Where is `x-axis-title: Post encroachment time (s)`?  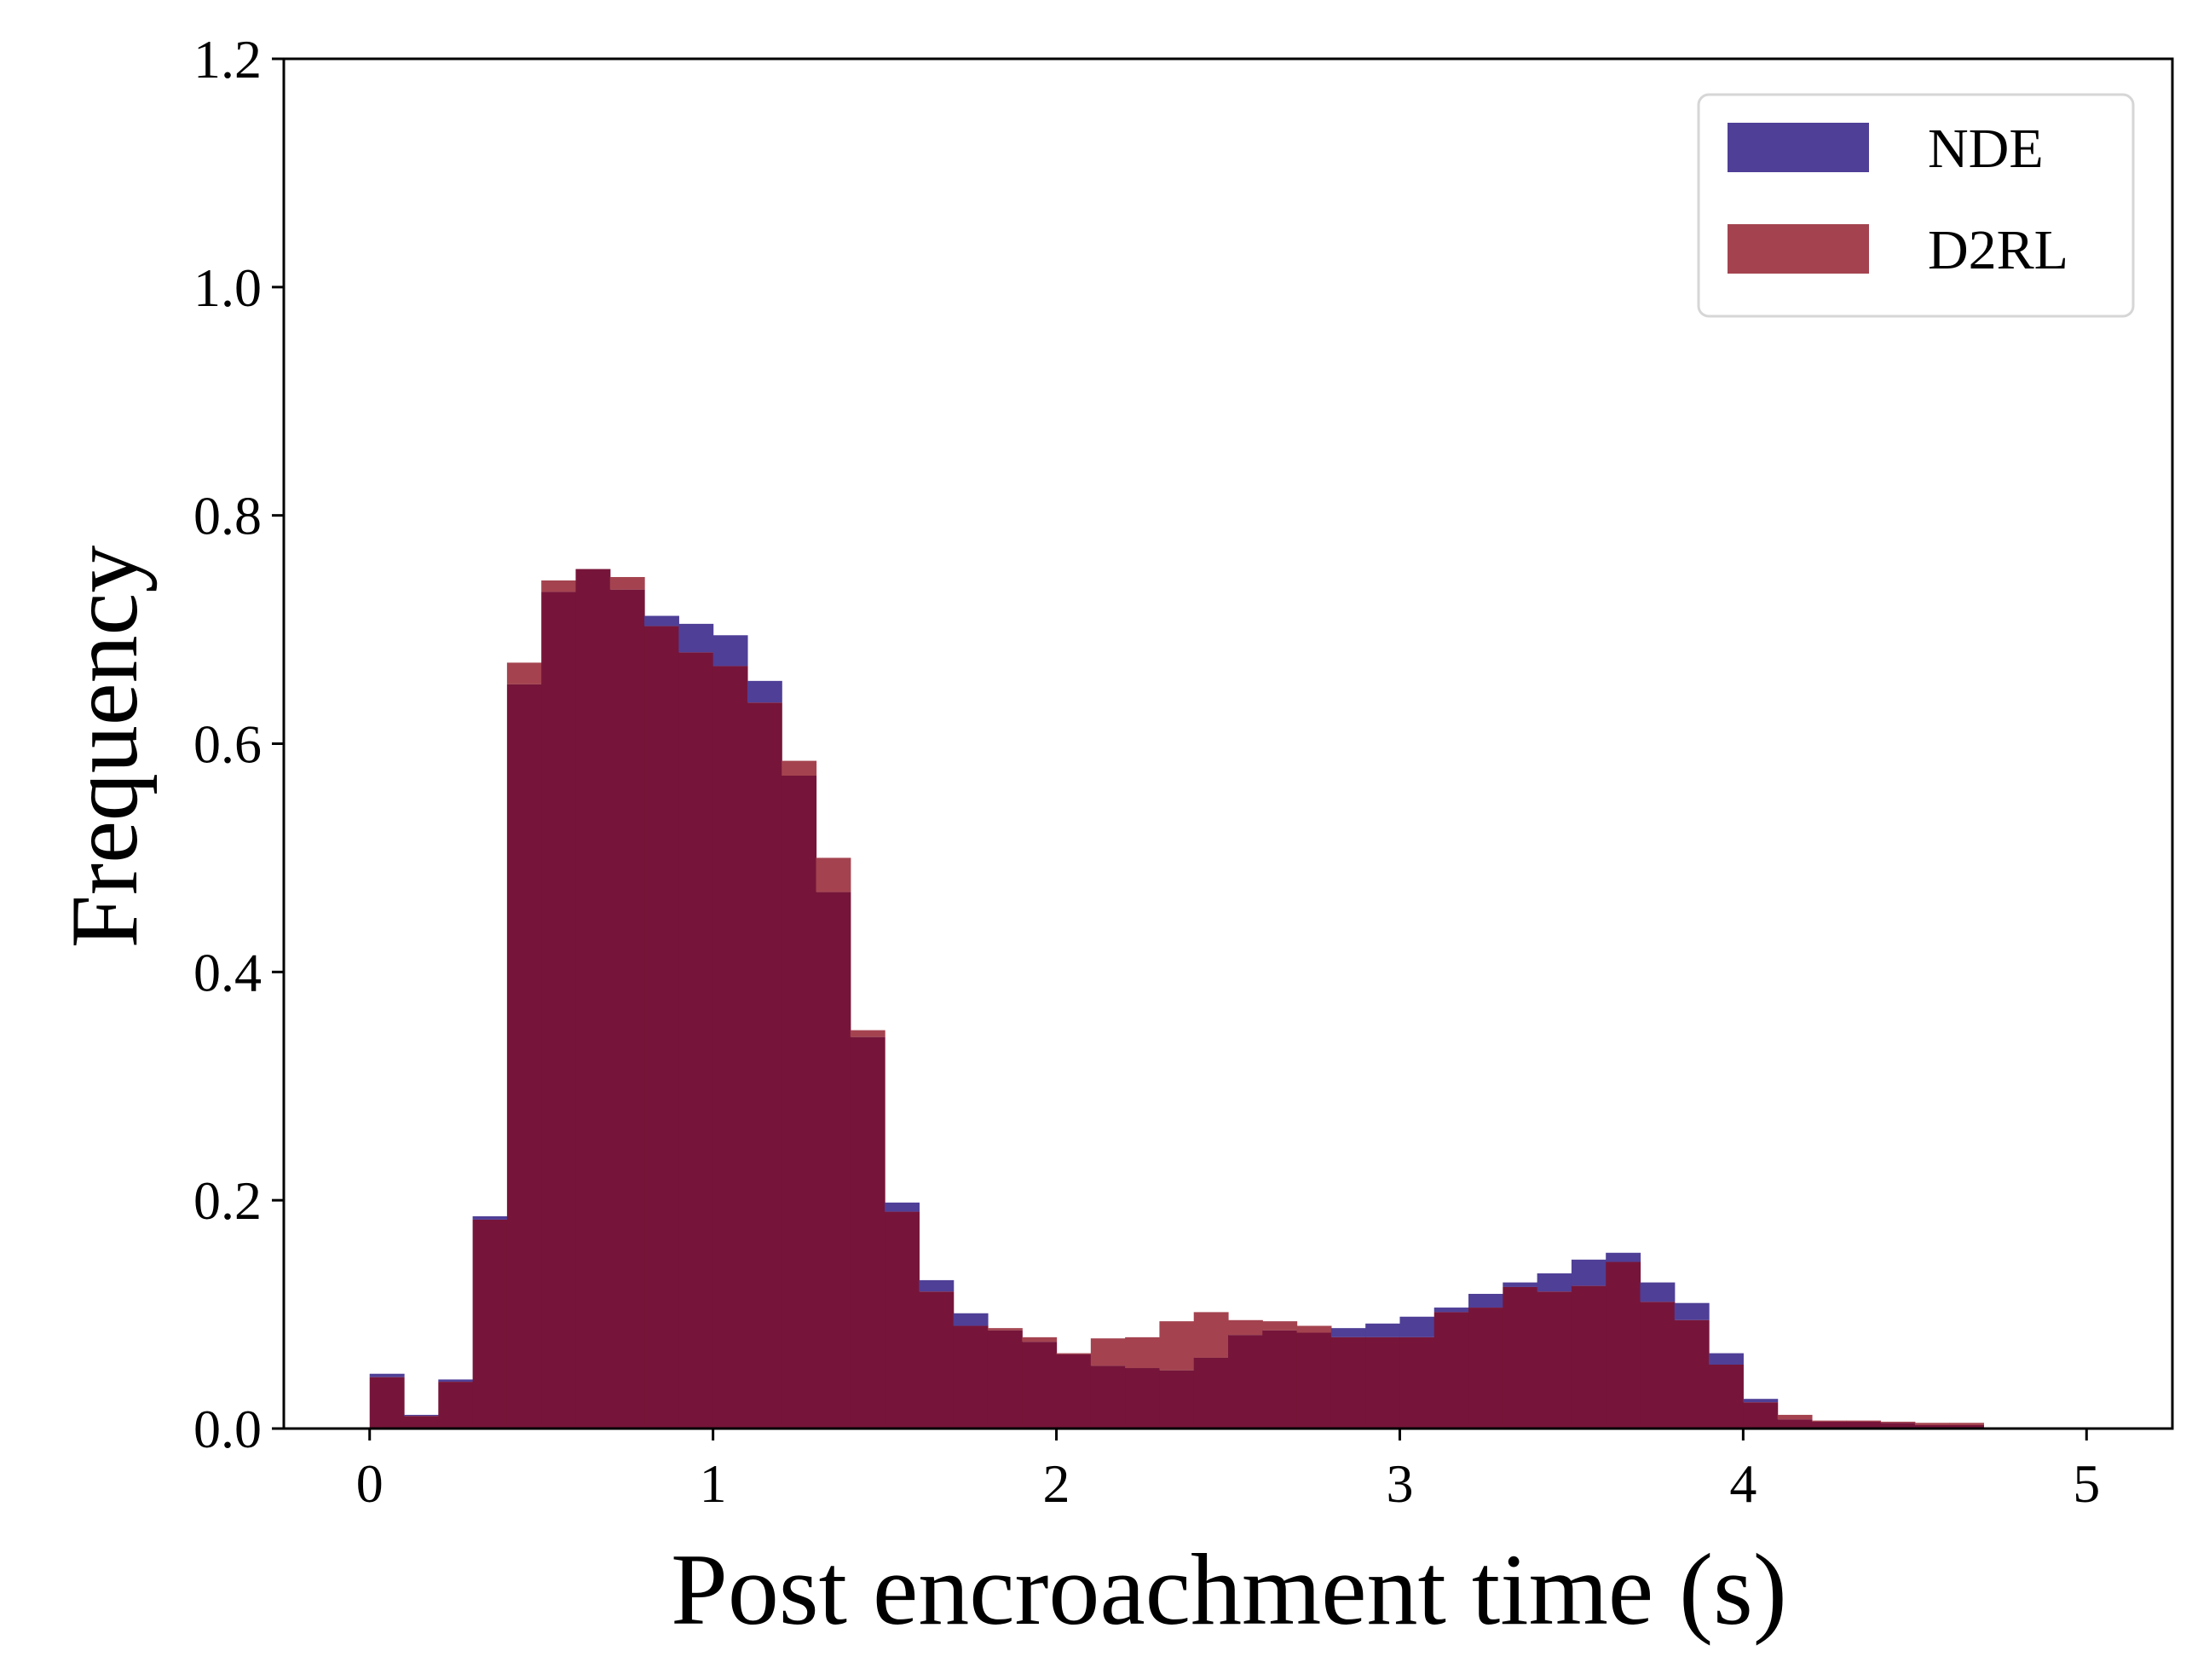
x-axis-title: Post encroachment time (s) is located at coordinates (1229, 1589).